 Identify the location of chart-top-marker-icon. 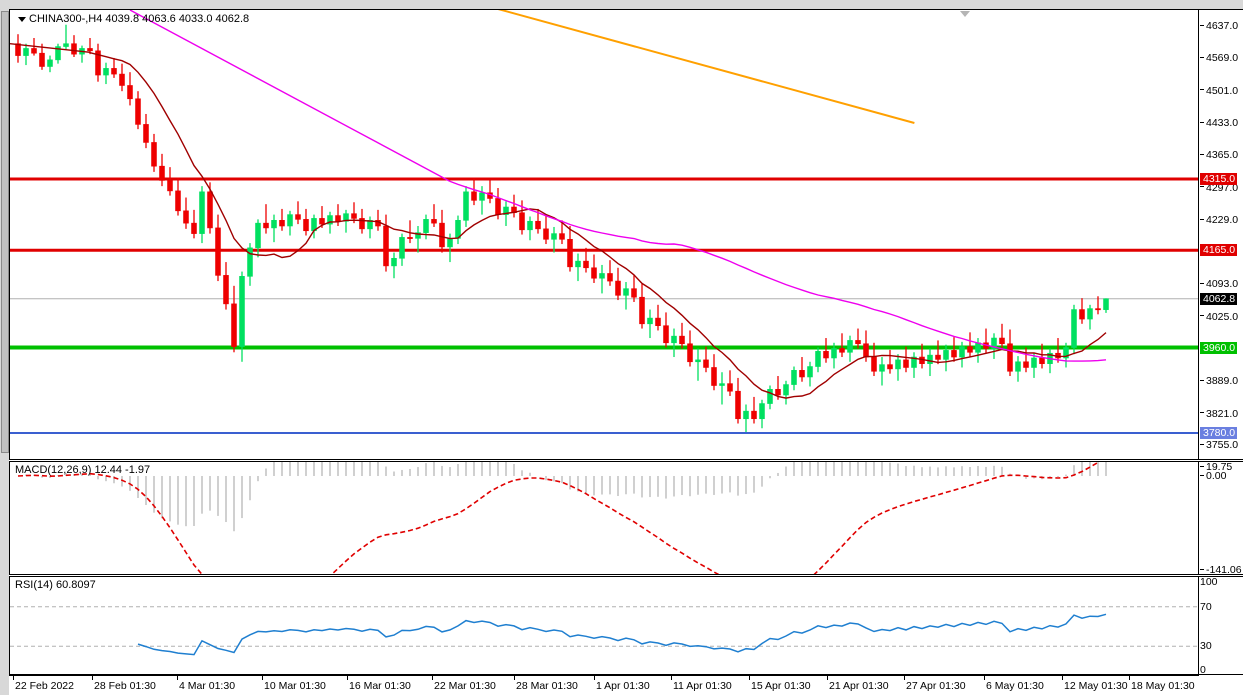
(965, 14).